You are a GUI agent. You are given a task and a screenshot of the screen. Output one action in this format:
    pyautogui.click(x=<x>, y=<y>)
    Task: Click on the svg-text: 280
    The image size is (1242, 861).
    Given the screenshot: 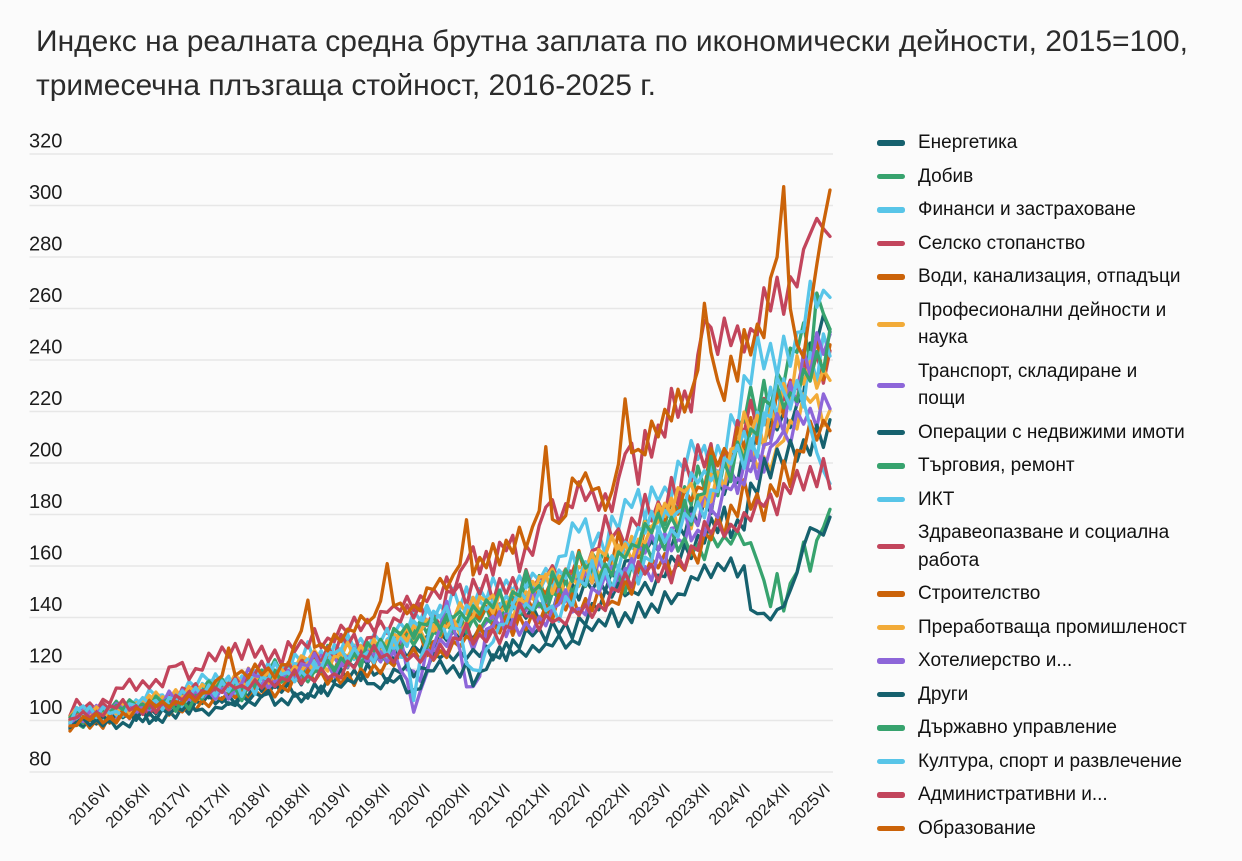 What is the action you would take?
    pyautogui.click(x=45, y=245)
    